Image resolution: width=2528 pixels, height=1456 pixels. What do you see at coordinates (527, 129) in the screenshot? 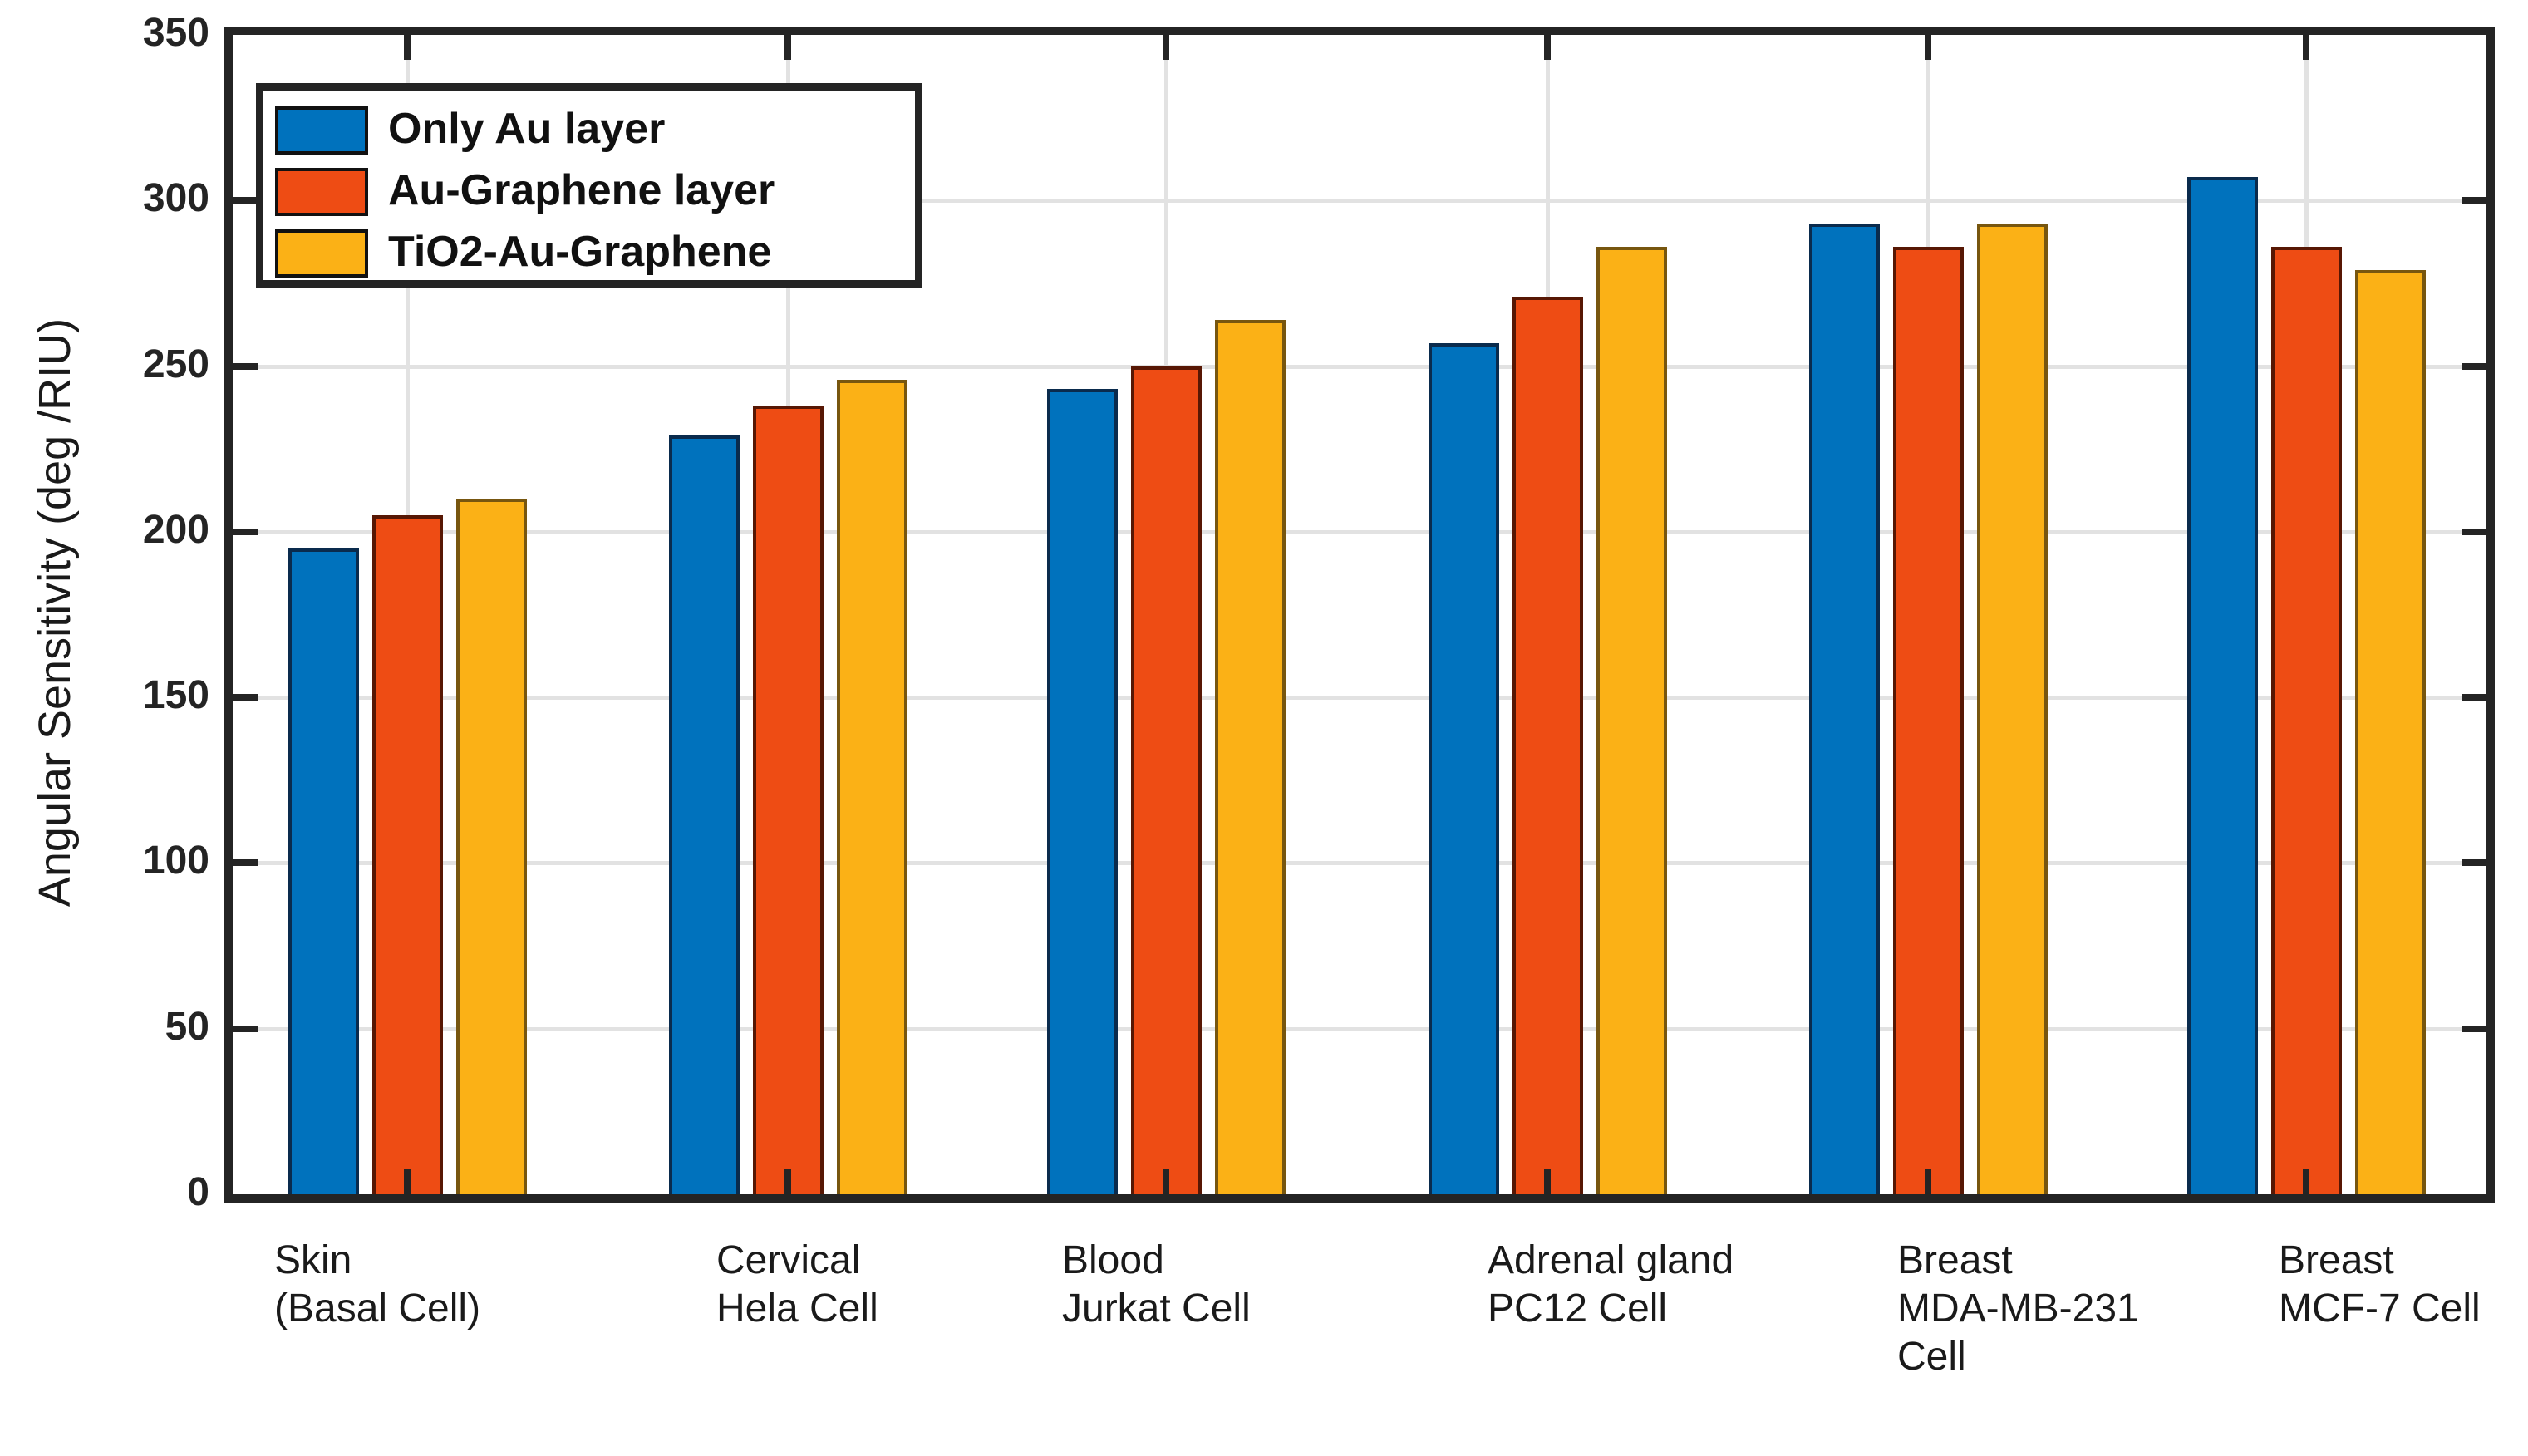
I see `legend-label-only-au-layer: Only Au layer` at bounding box center [527, 129].